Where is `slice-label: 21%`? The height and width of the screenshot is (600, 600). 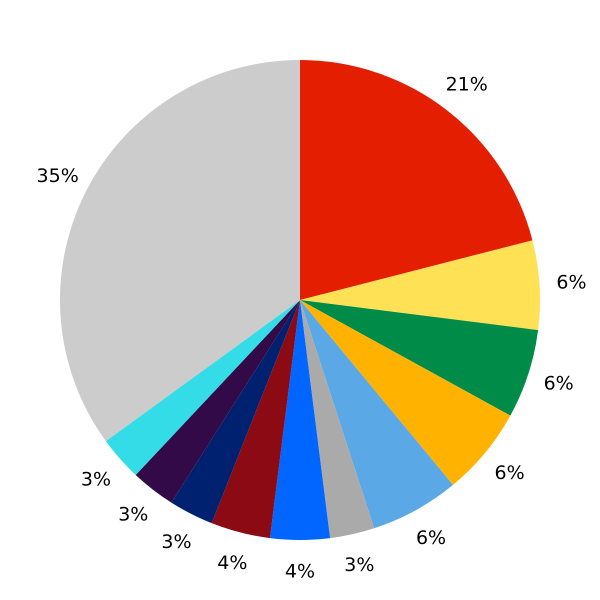
slice-label: 21% is located at coordinates (467, 85).